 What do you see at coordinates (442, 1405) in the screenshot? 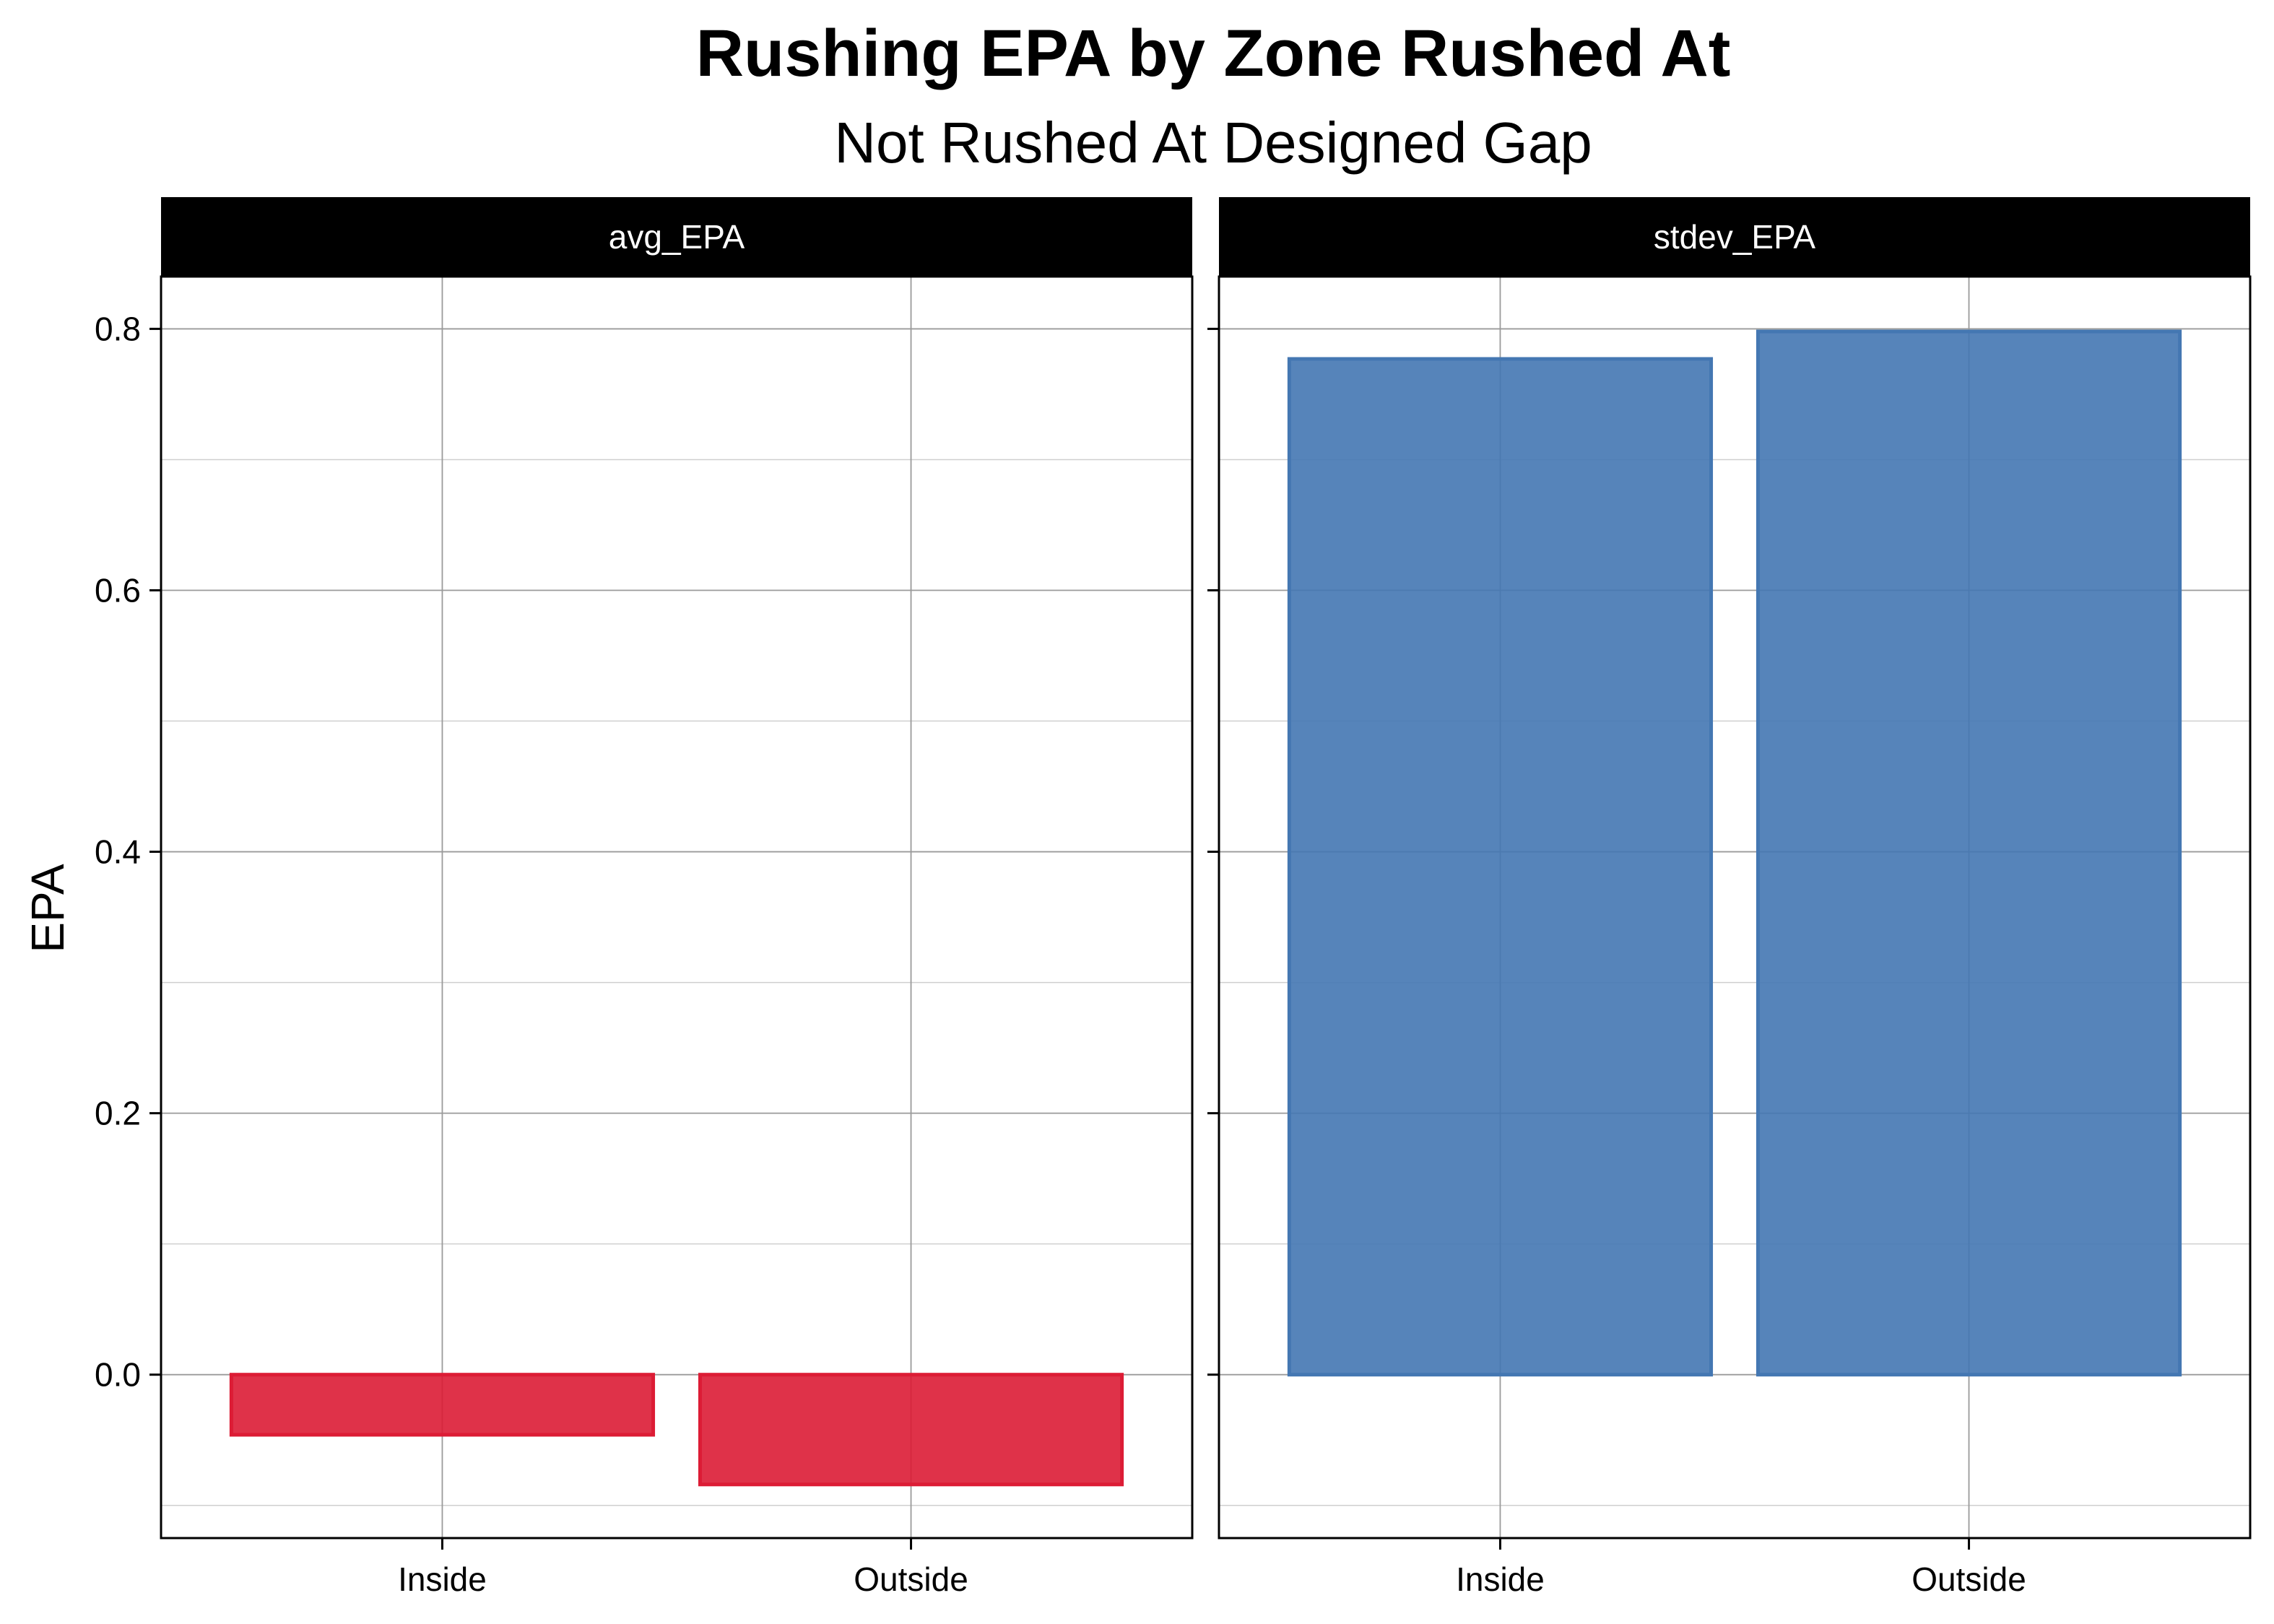
I see `bar-avg_EPA-Inside` at bounding box center [442, 1405].